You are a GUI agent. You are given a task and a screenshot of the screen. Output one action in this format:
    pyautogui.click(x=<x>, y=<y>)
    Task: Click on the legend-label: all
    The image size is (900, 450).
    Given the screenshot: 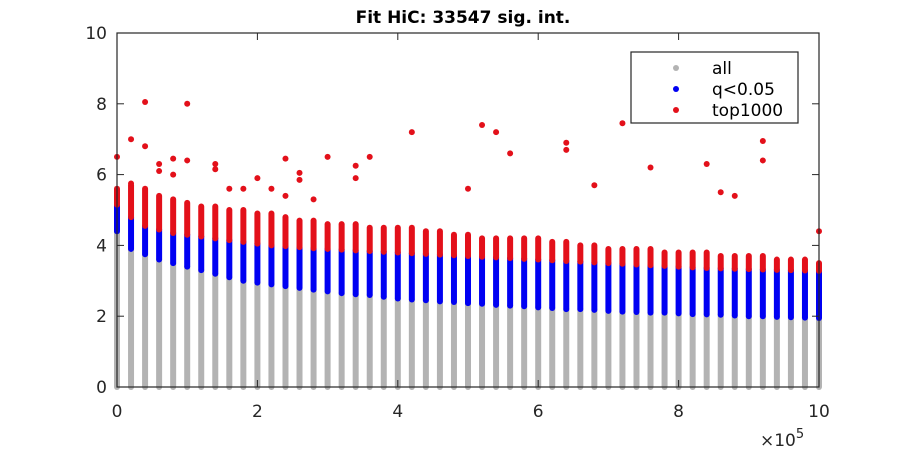 What is the action you would take?
    pyautogui.click(x=722, y=69)
    